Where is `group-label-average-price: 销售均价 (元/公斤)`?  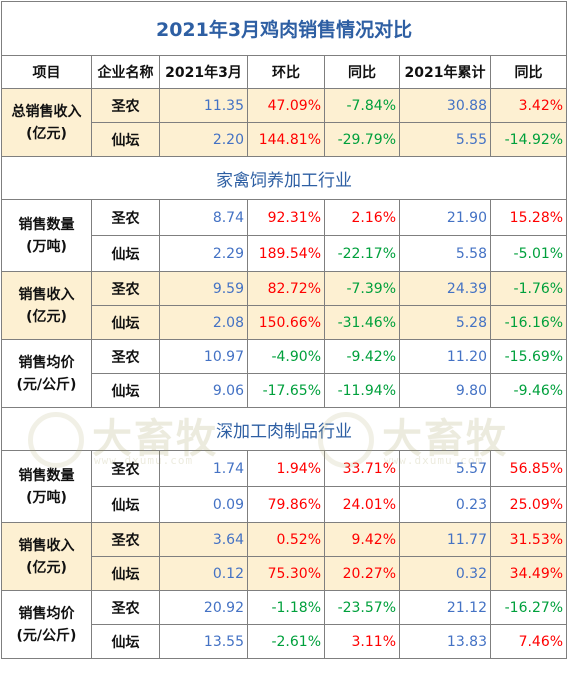
group-label-average-price: 销售均价 (元/公斤) is located at coordinates (46, 624).